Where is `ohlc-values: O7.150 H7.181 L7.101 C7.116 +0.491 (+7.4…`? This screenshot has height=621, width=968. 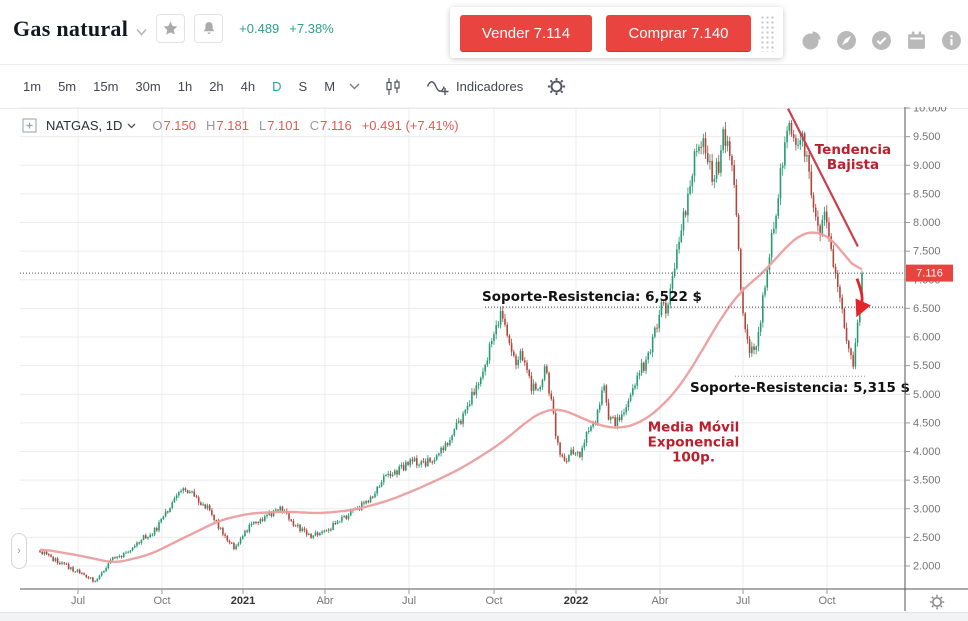
ohlc-values: O7.150 H7.181 L7.101 C7.116 +0.491 (+7.4… is located at coordinates (305, 125).